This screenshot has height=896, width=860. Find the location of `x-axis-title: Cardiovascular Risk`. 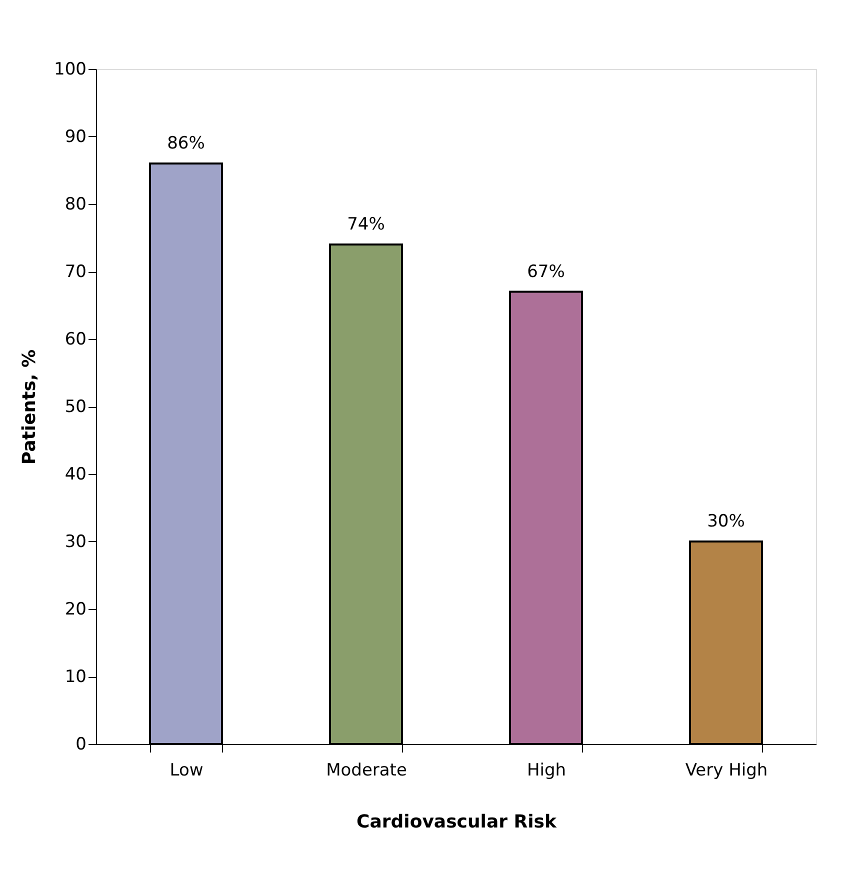

x-axis-title: Cardiovascular Risk is located at coordinates (457, 822).